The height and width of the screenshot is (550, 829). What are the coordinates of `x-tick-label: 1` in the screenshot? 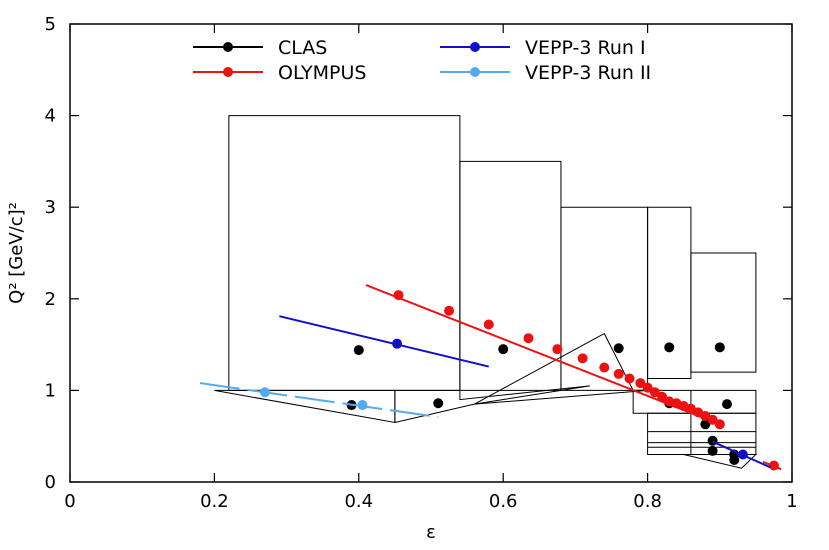 It's located at (791, 501).